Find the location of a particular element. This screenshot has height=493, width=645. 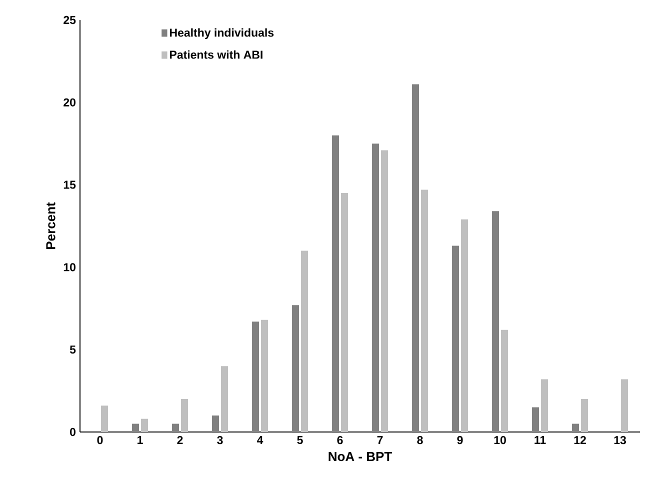

x-tick-label: 6 is located at coordinates (340, 440).